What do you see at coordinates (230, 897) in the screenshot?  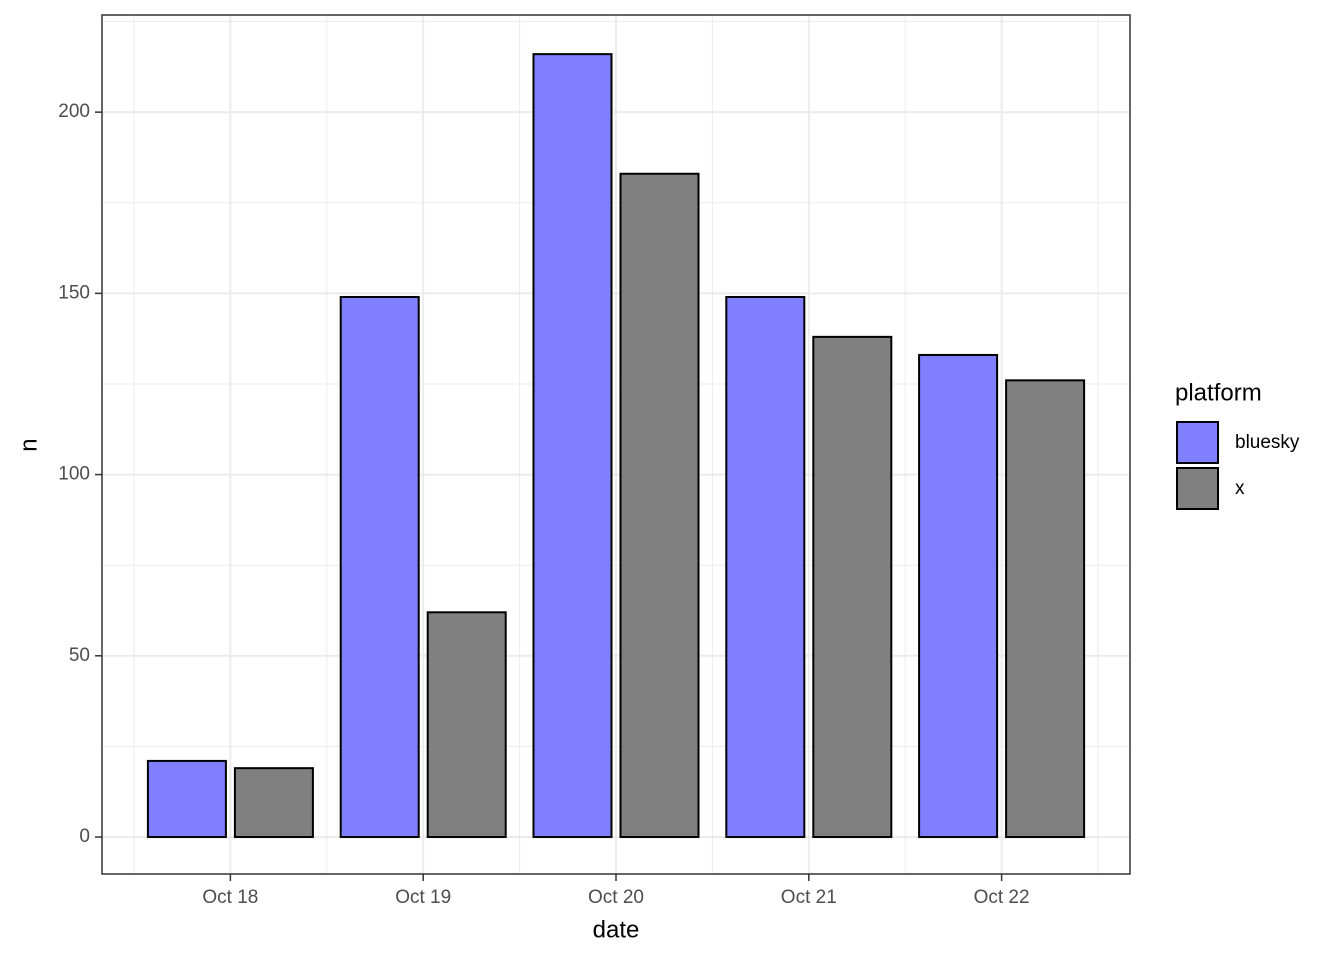 I see `x-tick-label: Oct 18` at bounding box center [230, 897].